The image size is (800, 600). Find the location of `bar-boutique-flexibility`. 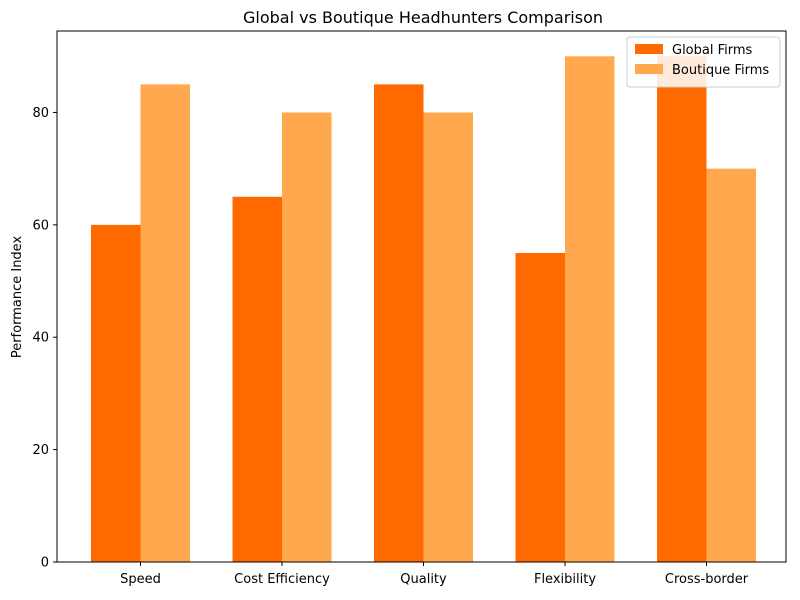

bar-boutique-flexibility is located at coordinates (590, 309).